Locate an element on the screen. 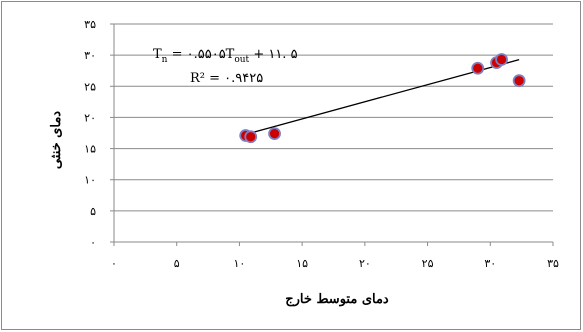  x-tick-label: ۱۵ is located at coordinates (302, 263).